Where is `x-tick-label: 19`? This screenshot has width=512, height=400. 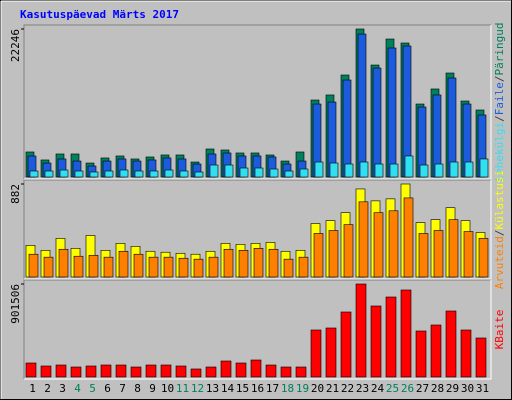 x-tick-label: 19 is located at coordinates (302, 388).